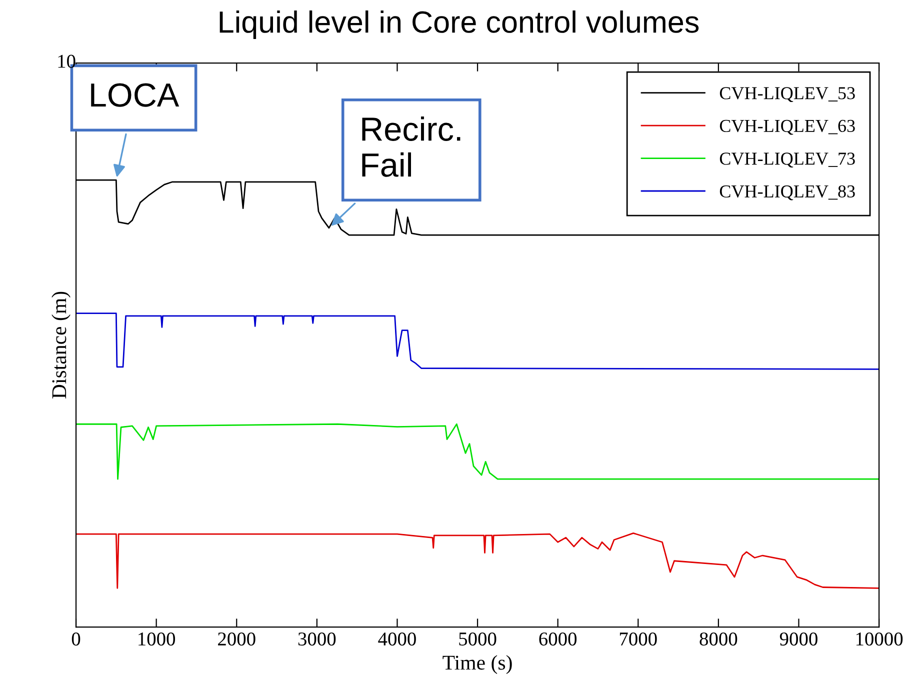  I want to click on x-tick-label: 7000, so click(638, 639).